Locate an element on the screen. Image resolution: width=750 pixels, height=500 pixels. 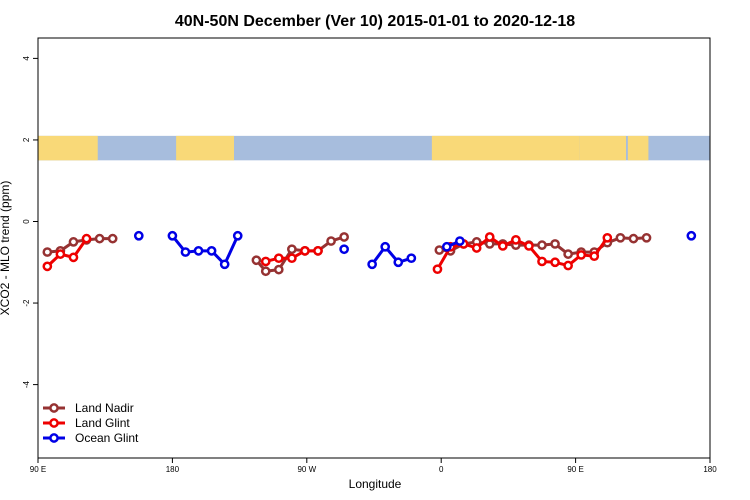
series-land-nadir is located at coordinates (347, 254).